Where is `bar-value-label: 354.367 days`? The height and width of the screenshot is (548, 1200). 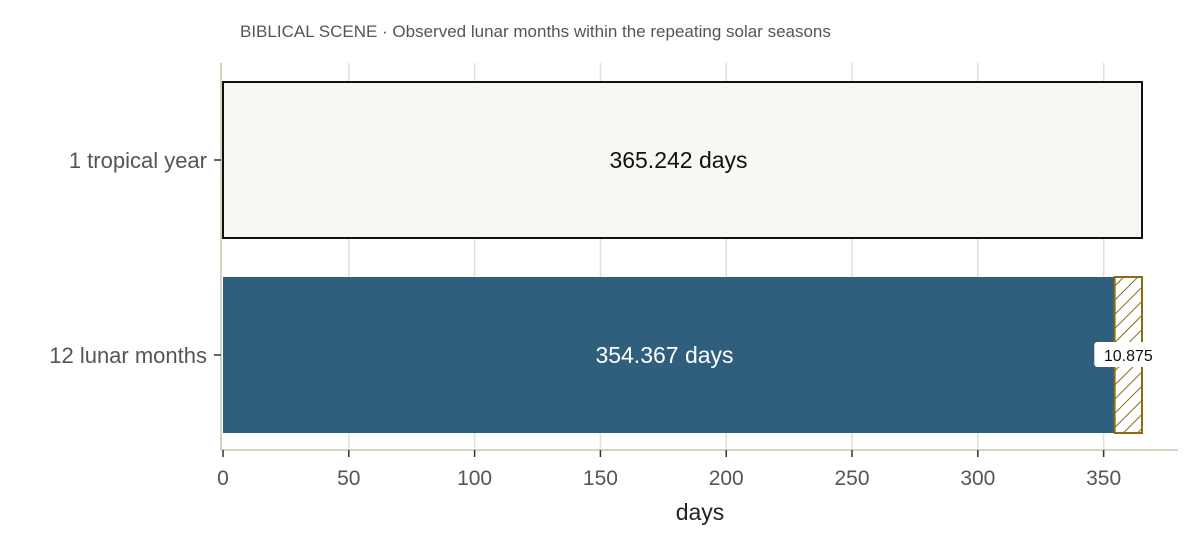
bar-value-label: 354.367 days is located at coordinates (664, 355).